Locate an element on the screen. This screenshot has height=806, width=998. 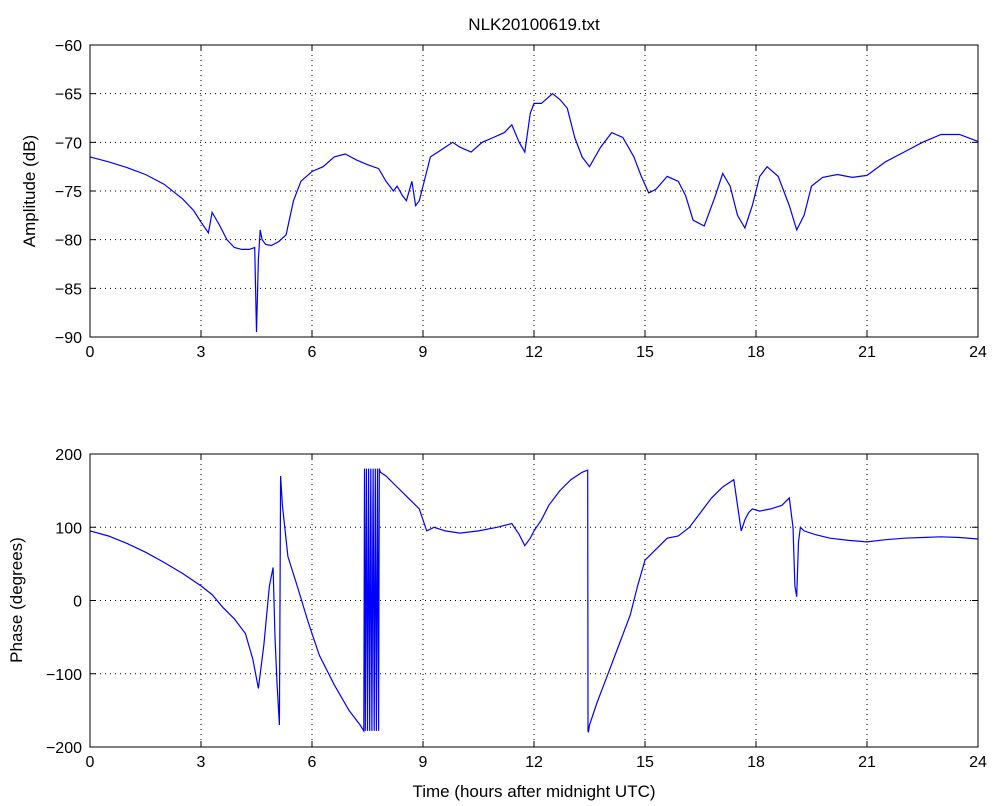
phase-x-tick-label: 21 is located at coordinates (867, 762).